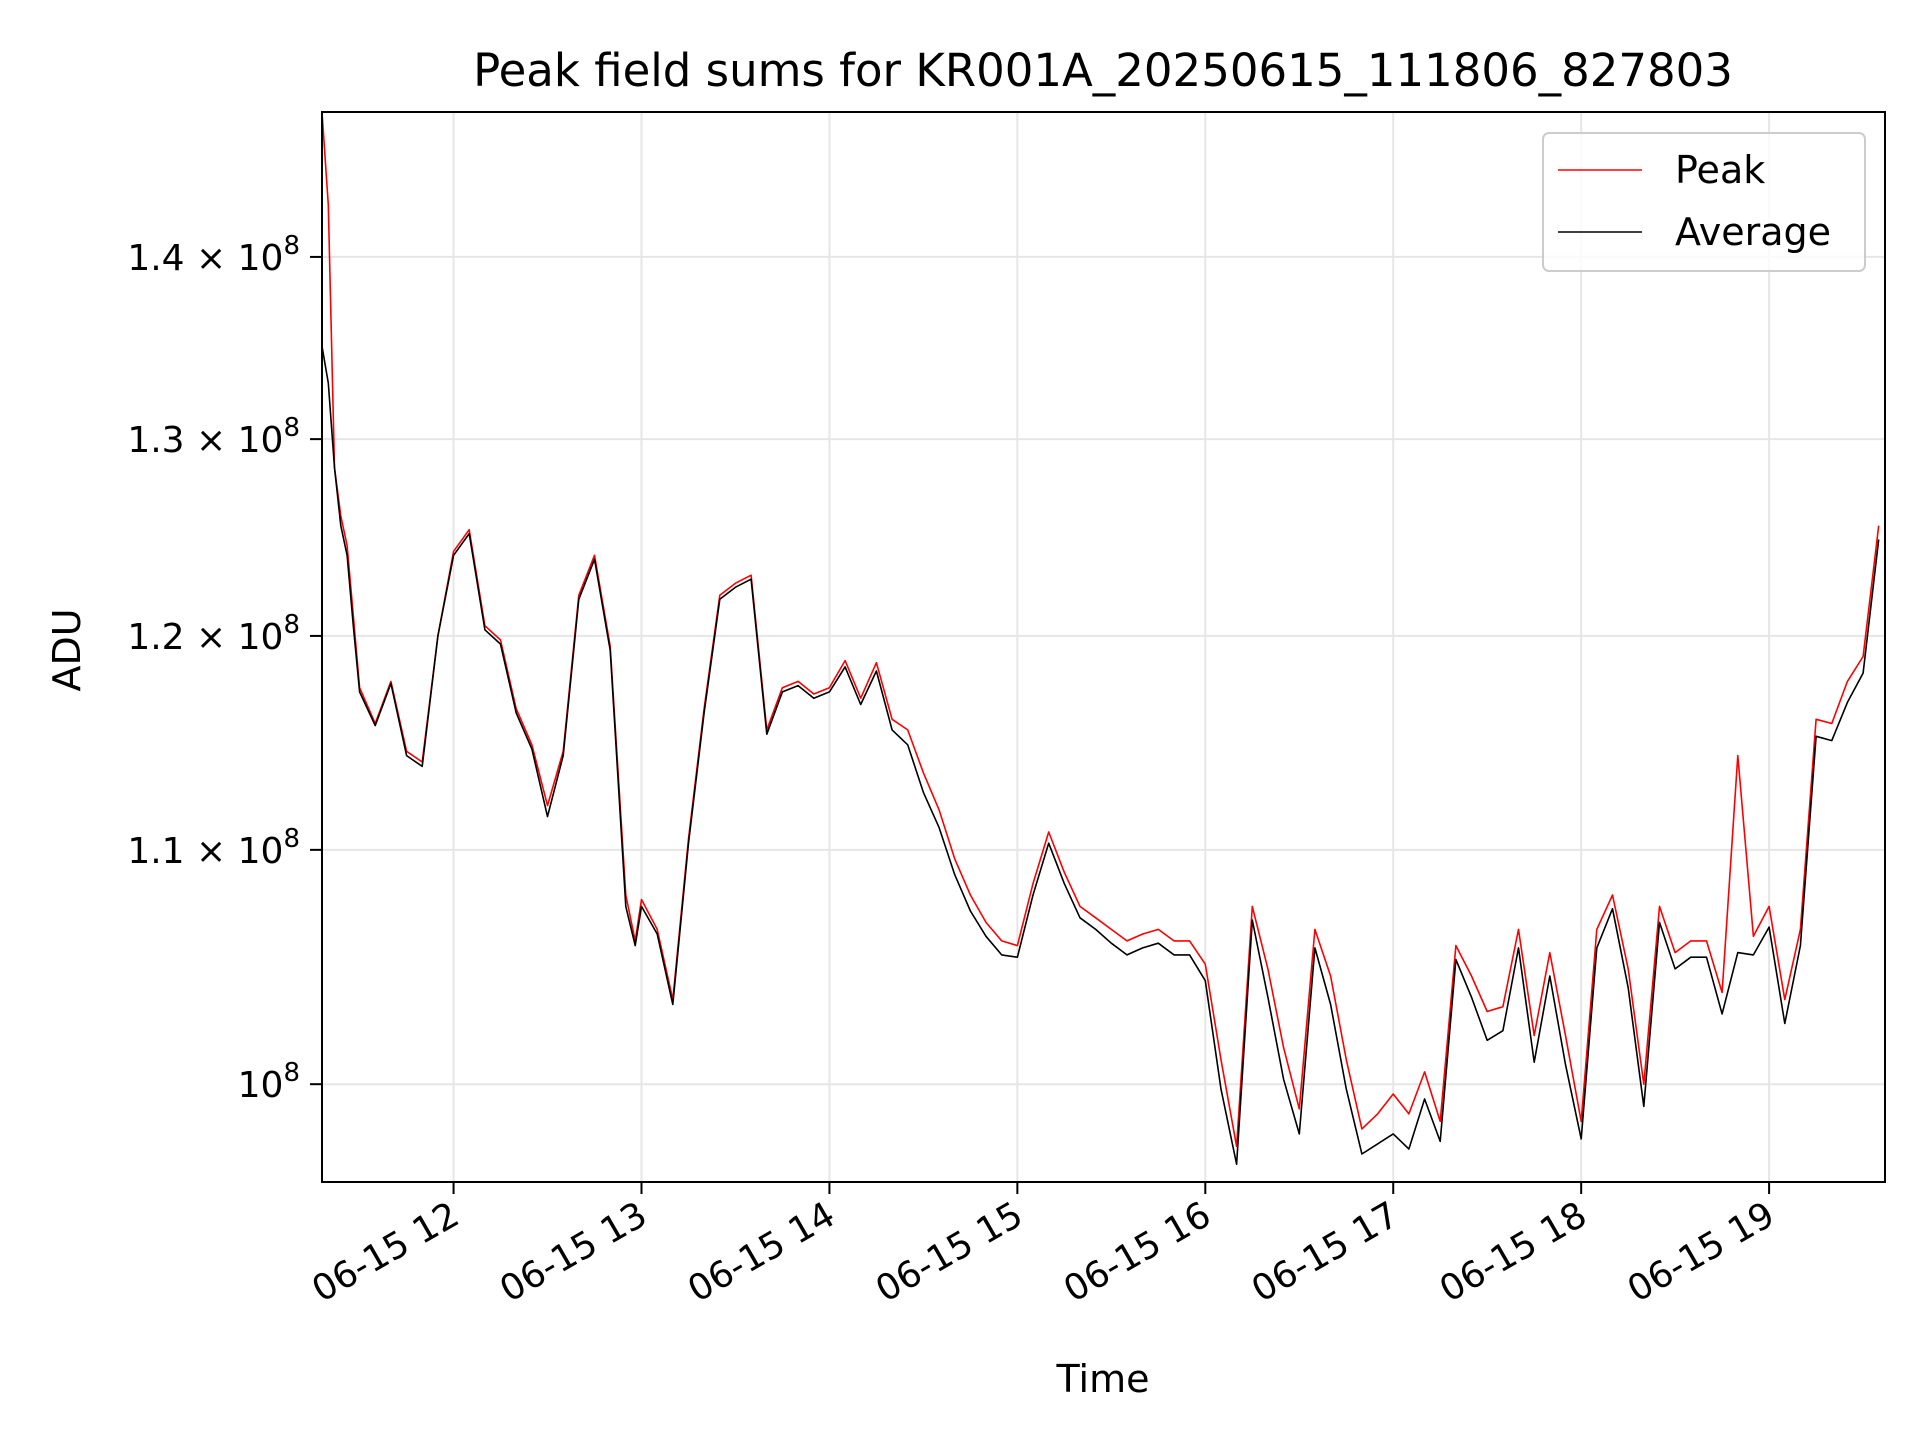 Image resolution: width=1920 pixels, height=1445 pixels. What do you see at coordinates (1720, 170) in the screenshot?
I see `legend-label-peak: Peak` at bounding box center [1720, 170].